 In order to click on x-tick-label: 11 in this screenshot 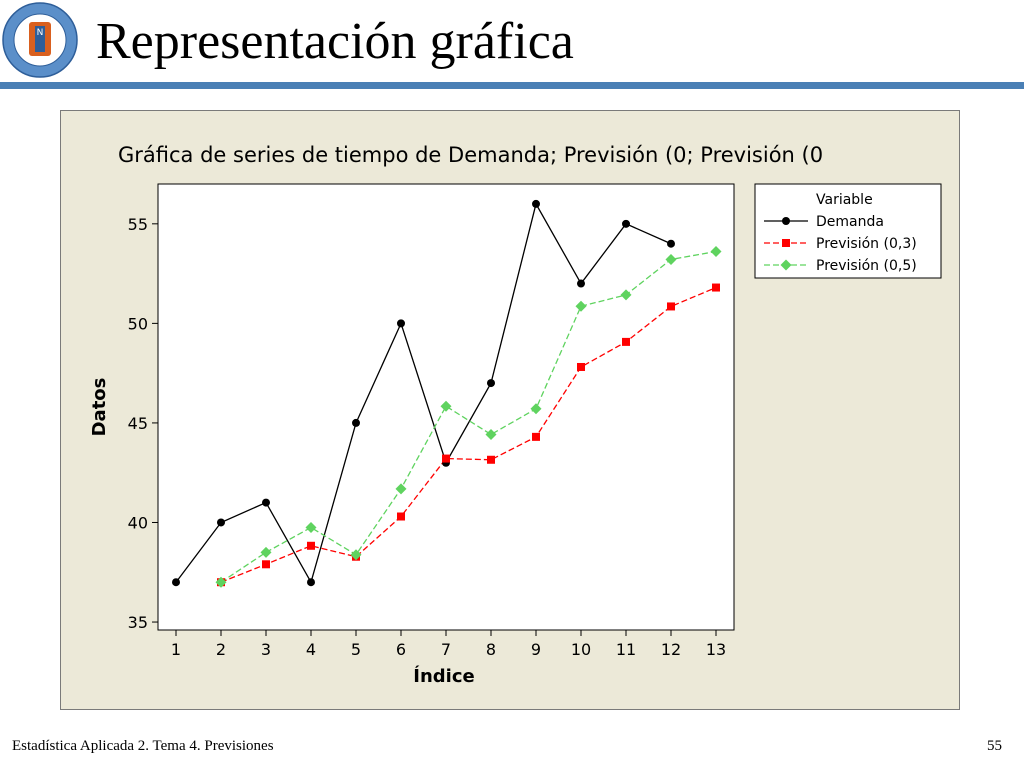, I will do `click(626, 649)`.